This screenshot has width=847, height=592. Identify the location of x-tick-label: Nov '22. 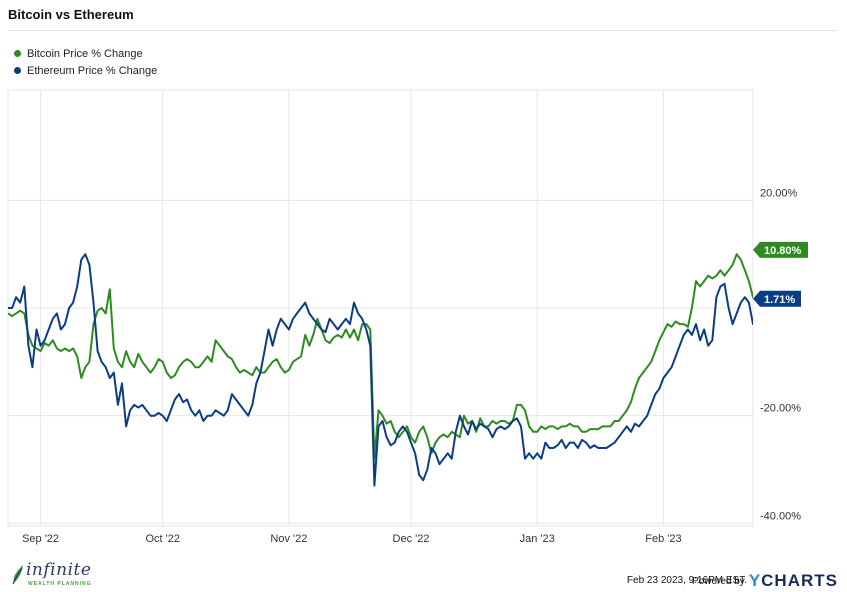
(288, 539).